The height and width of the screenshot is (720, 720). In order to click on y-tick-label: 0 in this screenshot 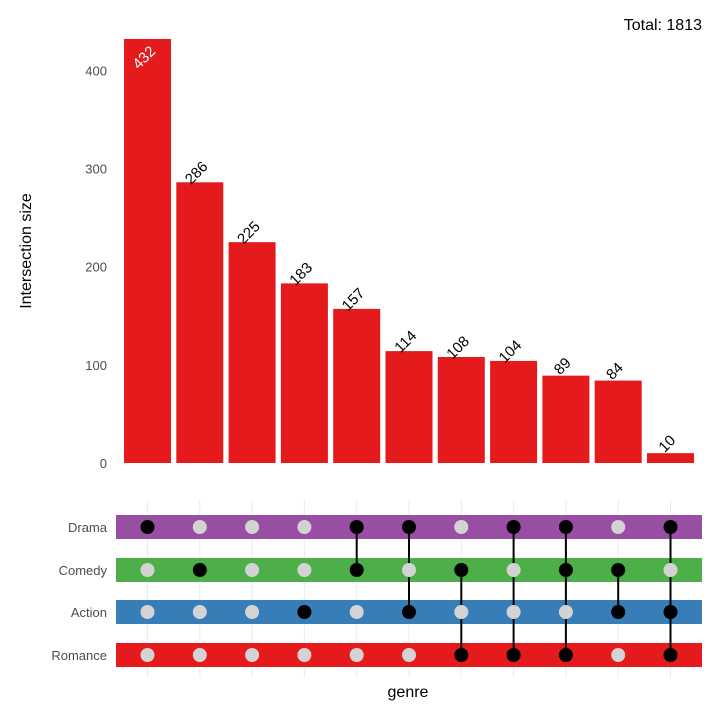, I will do `click(103, 463)`.